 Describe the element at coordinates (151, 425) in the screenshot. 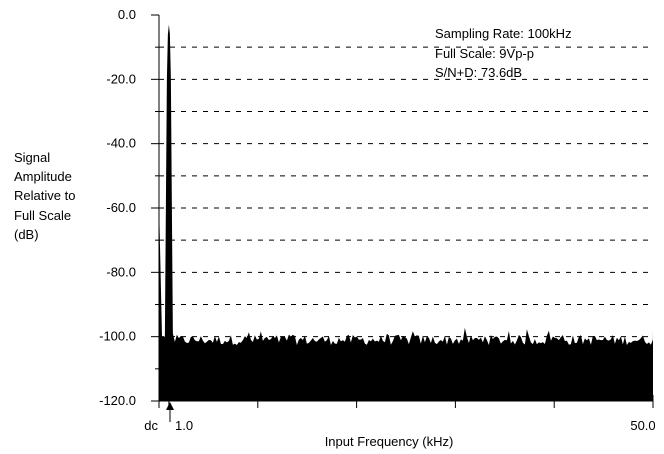

I see `x-tick-label: dc` at that location.